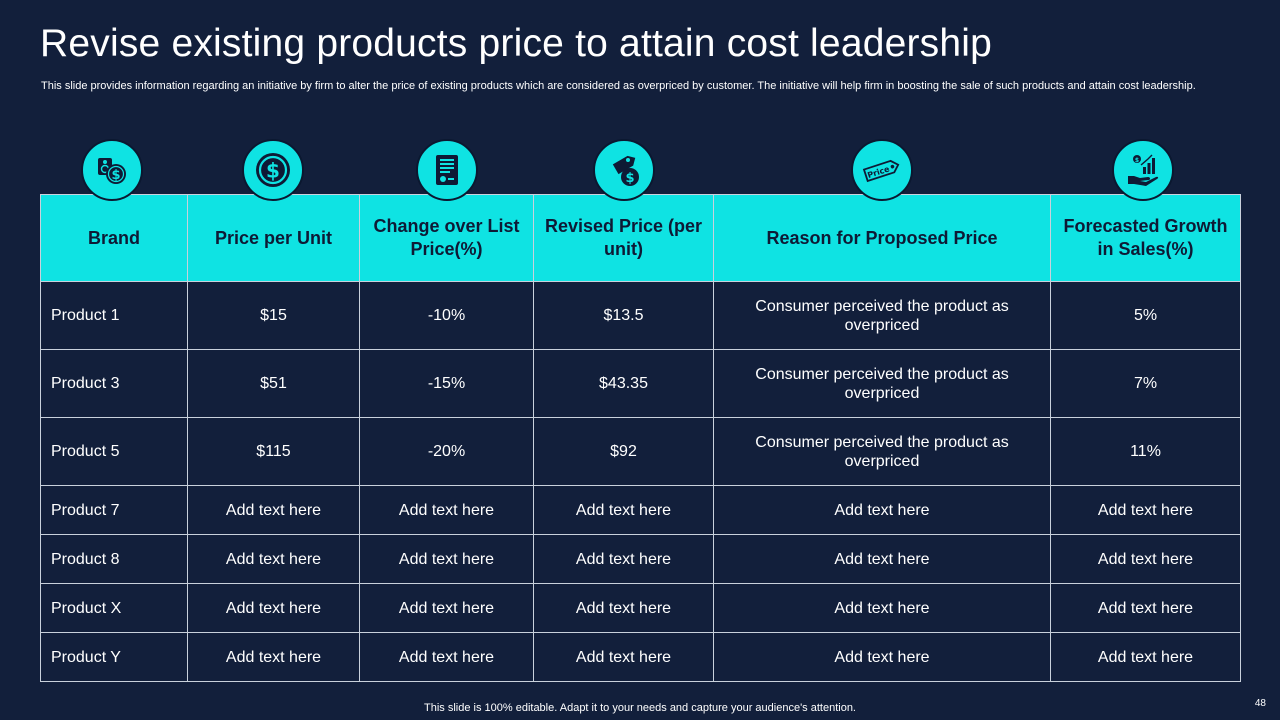 This screenshot has height=720, width=1280. Describe the element at coordinates (623, 451) in the screenshot. I see `revised-price-cell: $92` at that location.